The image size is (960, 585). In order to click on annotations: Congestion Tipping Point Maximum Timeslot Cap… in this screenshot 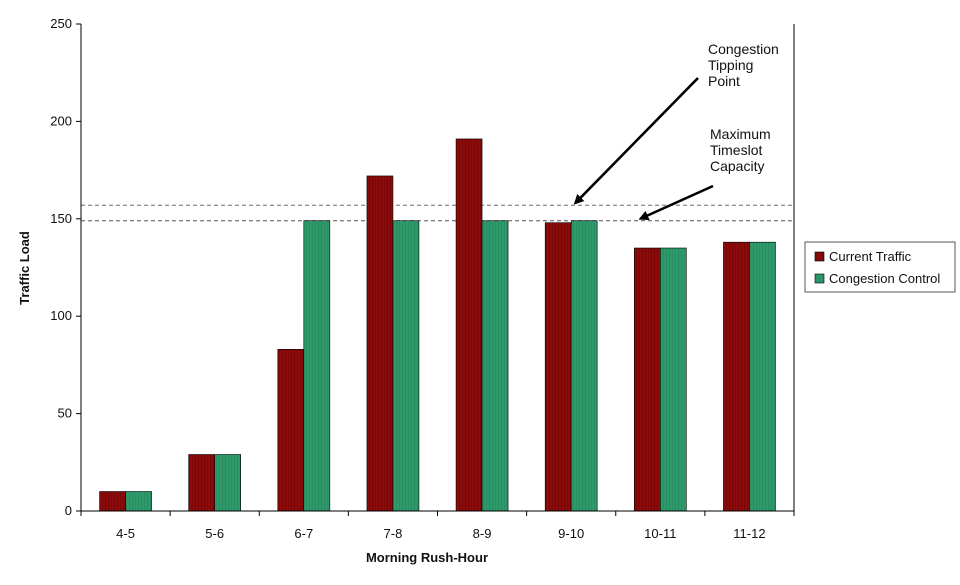, I will do `click(676, 131)`.